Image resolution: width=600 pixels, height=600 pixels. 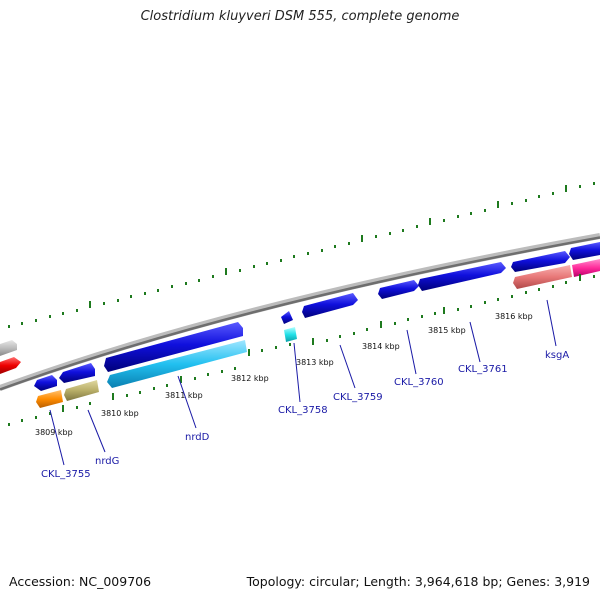 What do you see at coordinates (315, 362) in the screenshot?
I see `position-label: 3813 kbp` at bounding box center [315, 362].